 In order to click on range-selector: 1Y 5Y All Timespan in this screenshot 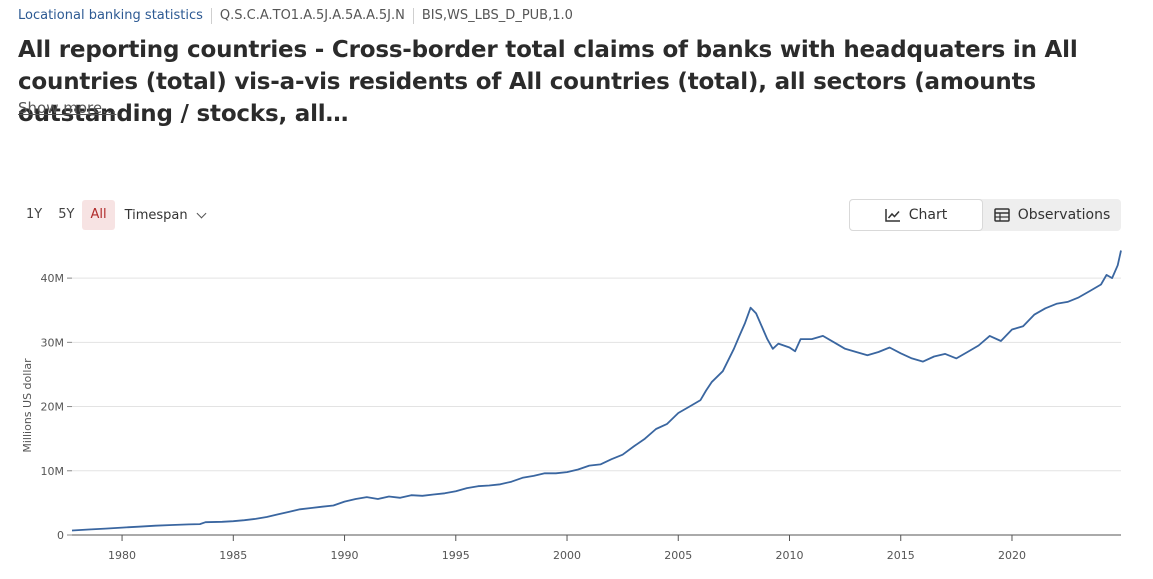, I will do `click(114, 215)`.